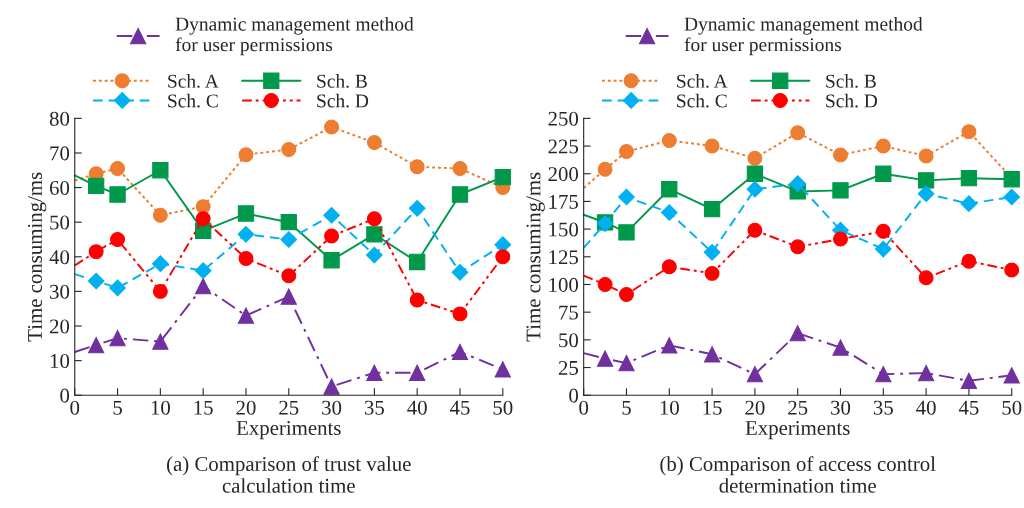  I want to click on y-tick-label: 50, so click(60, 222).